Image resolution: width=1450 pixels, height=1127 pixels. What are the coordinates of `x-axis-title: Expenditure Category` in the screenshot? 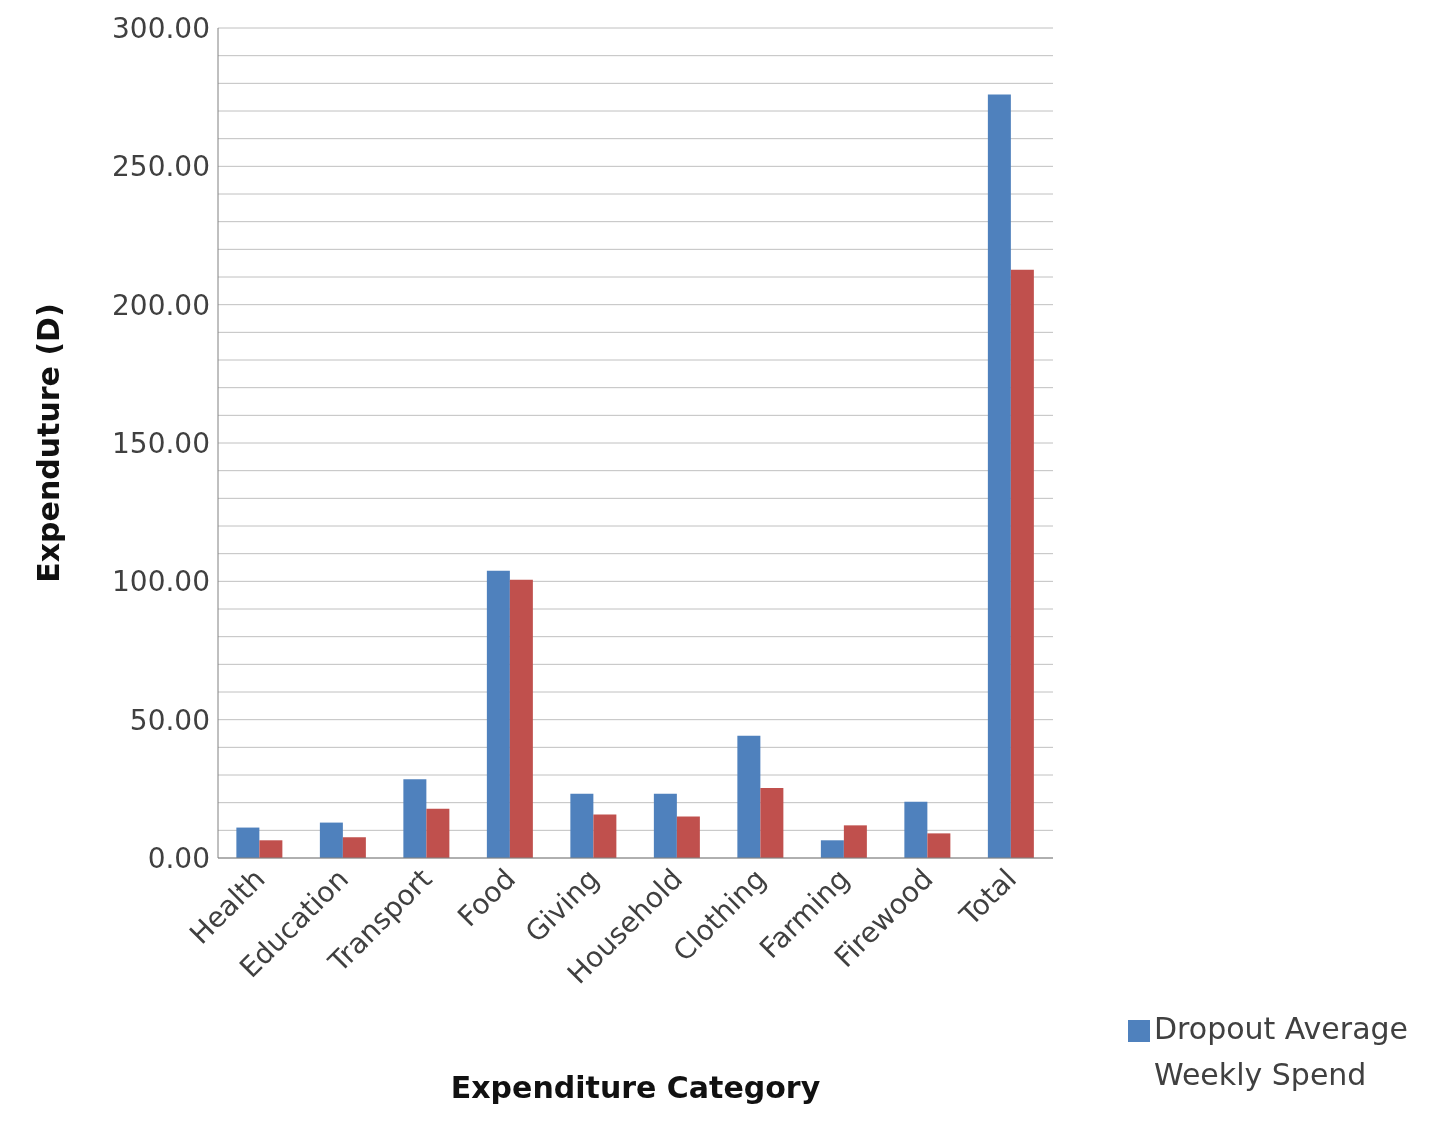 It's located at (635, 1087).